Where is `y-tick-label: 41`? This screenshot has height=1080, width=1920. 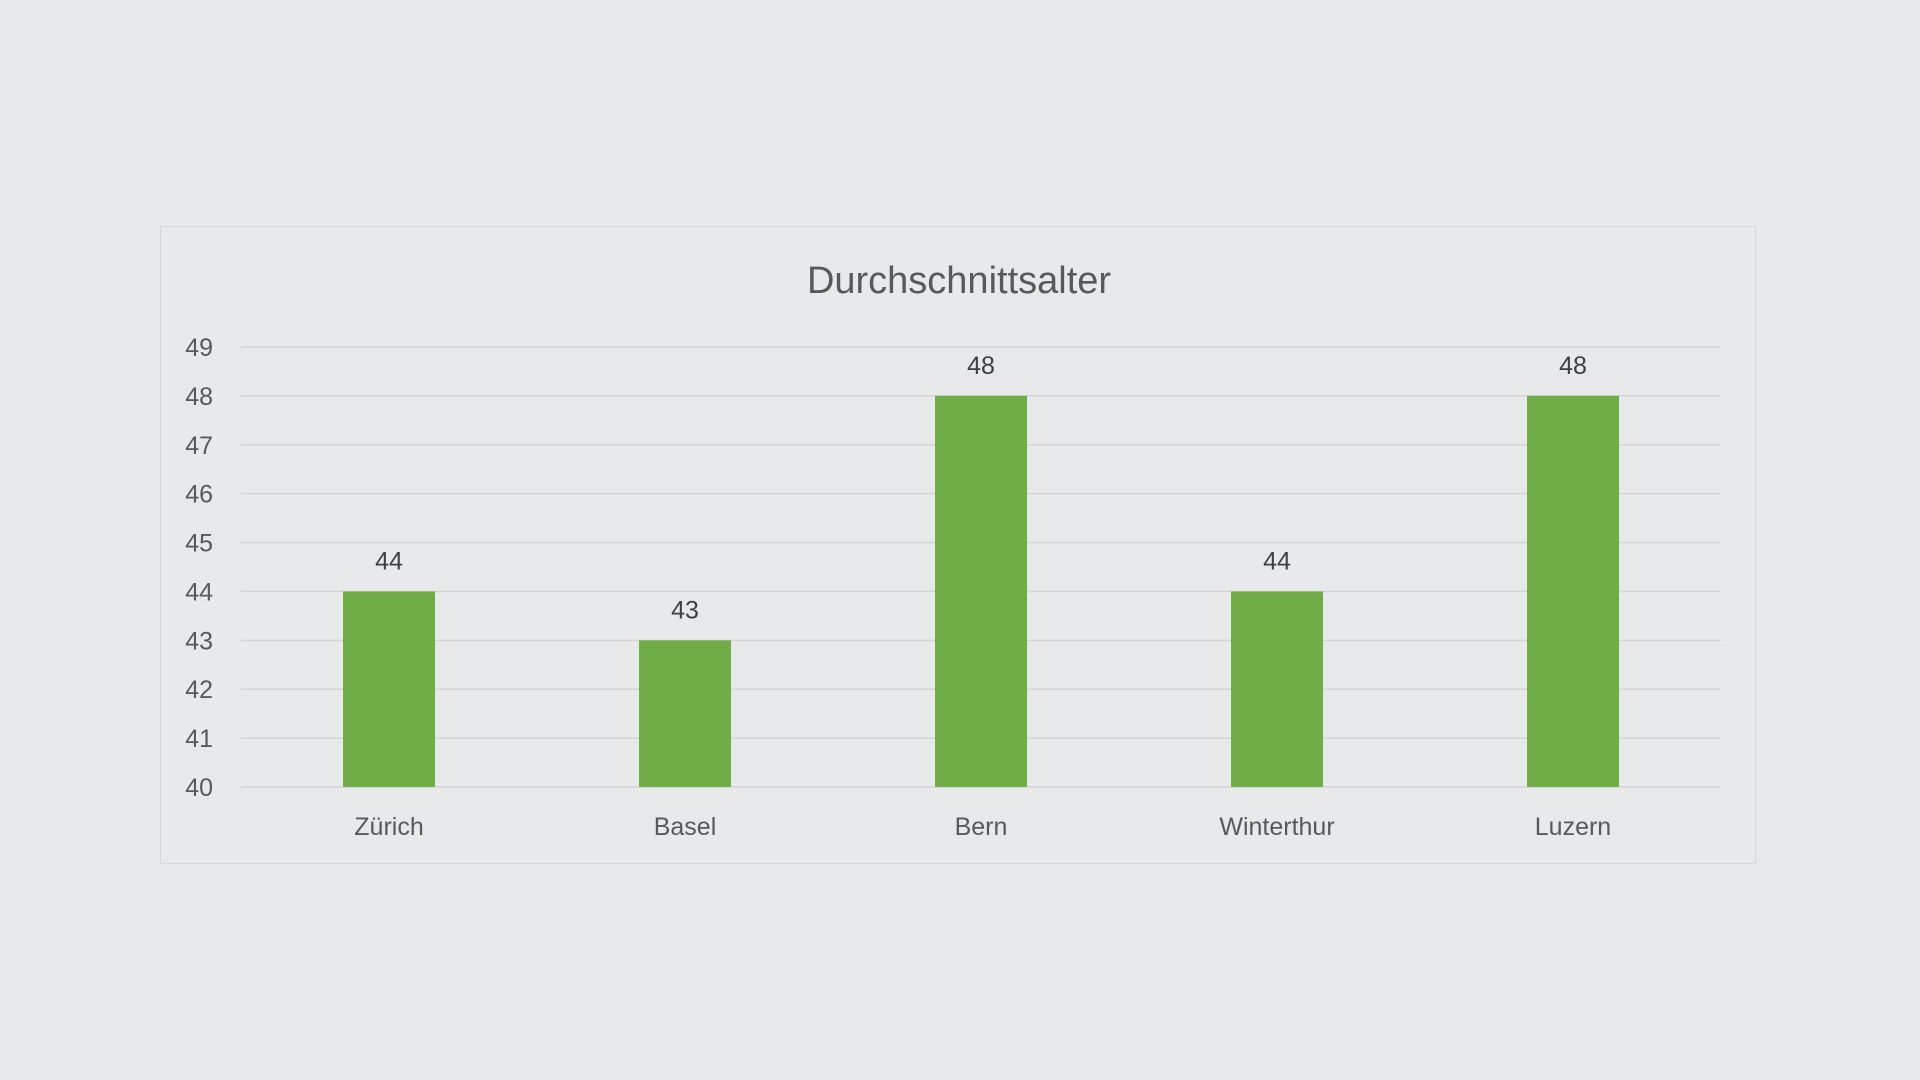 y-tick-label: 41 is located at coordinates (199, 739).